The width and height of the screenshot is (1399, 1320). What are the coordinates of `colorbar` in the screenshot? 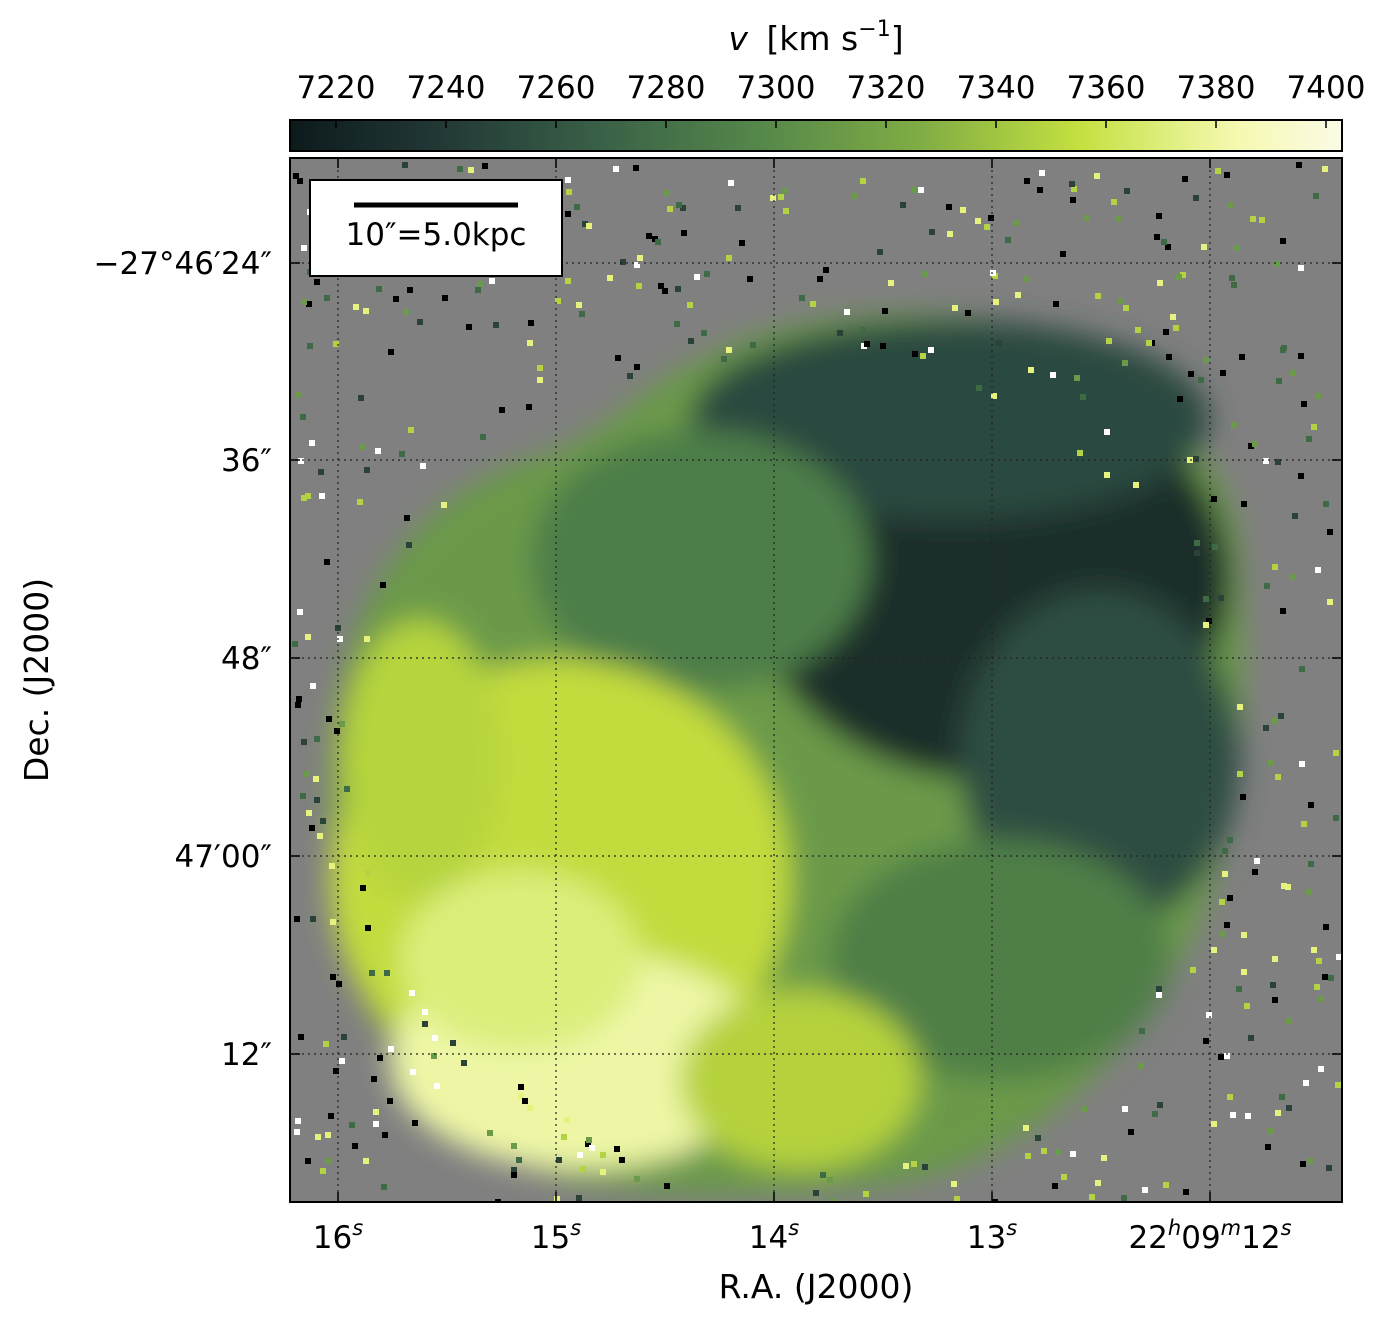 It's located at (816, 135).